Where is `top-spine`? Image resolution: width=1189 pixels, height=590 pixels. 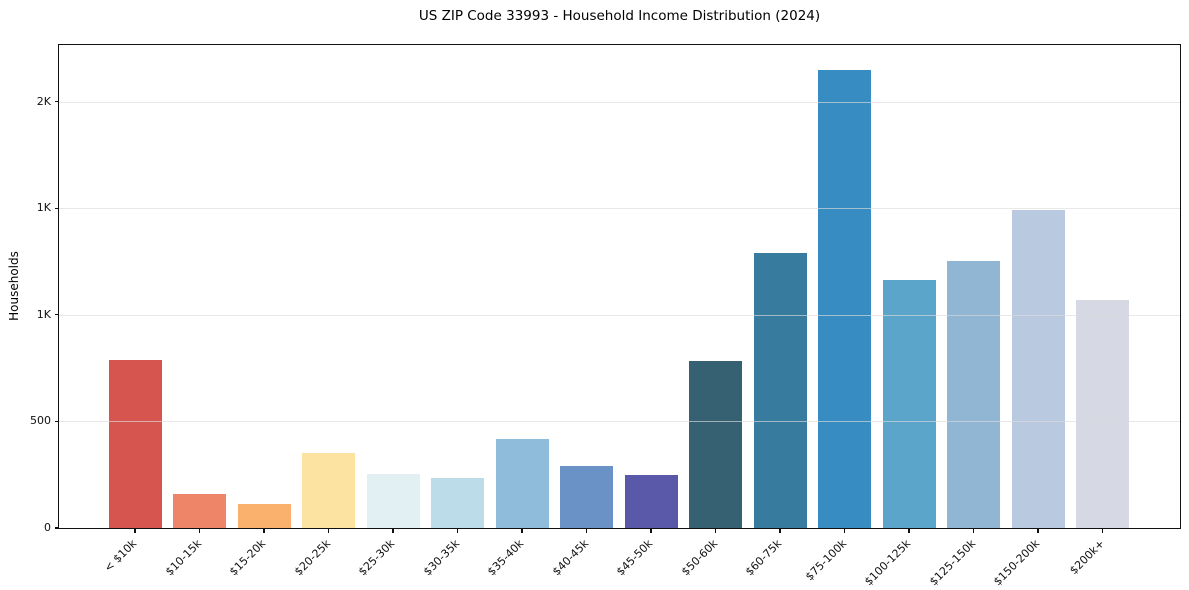 top-spine is located at coordinates (619, 45).